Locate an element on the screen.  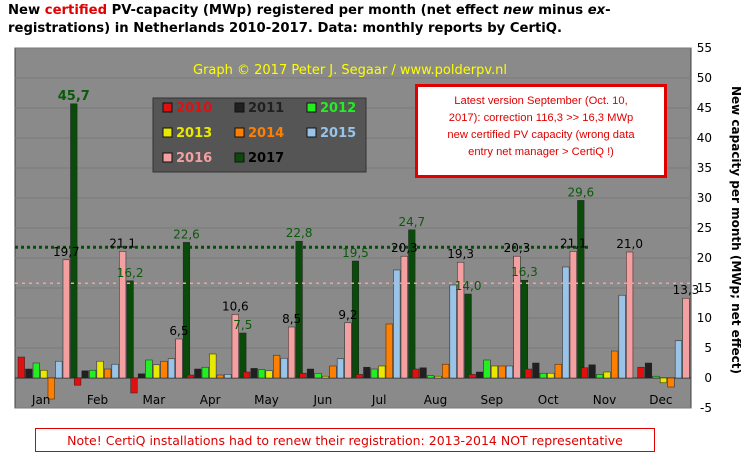
y-tick-label: 40 is located at coordinates (704, 138).